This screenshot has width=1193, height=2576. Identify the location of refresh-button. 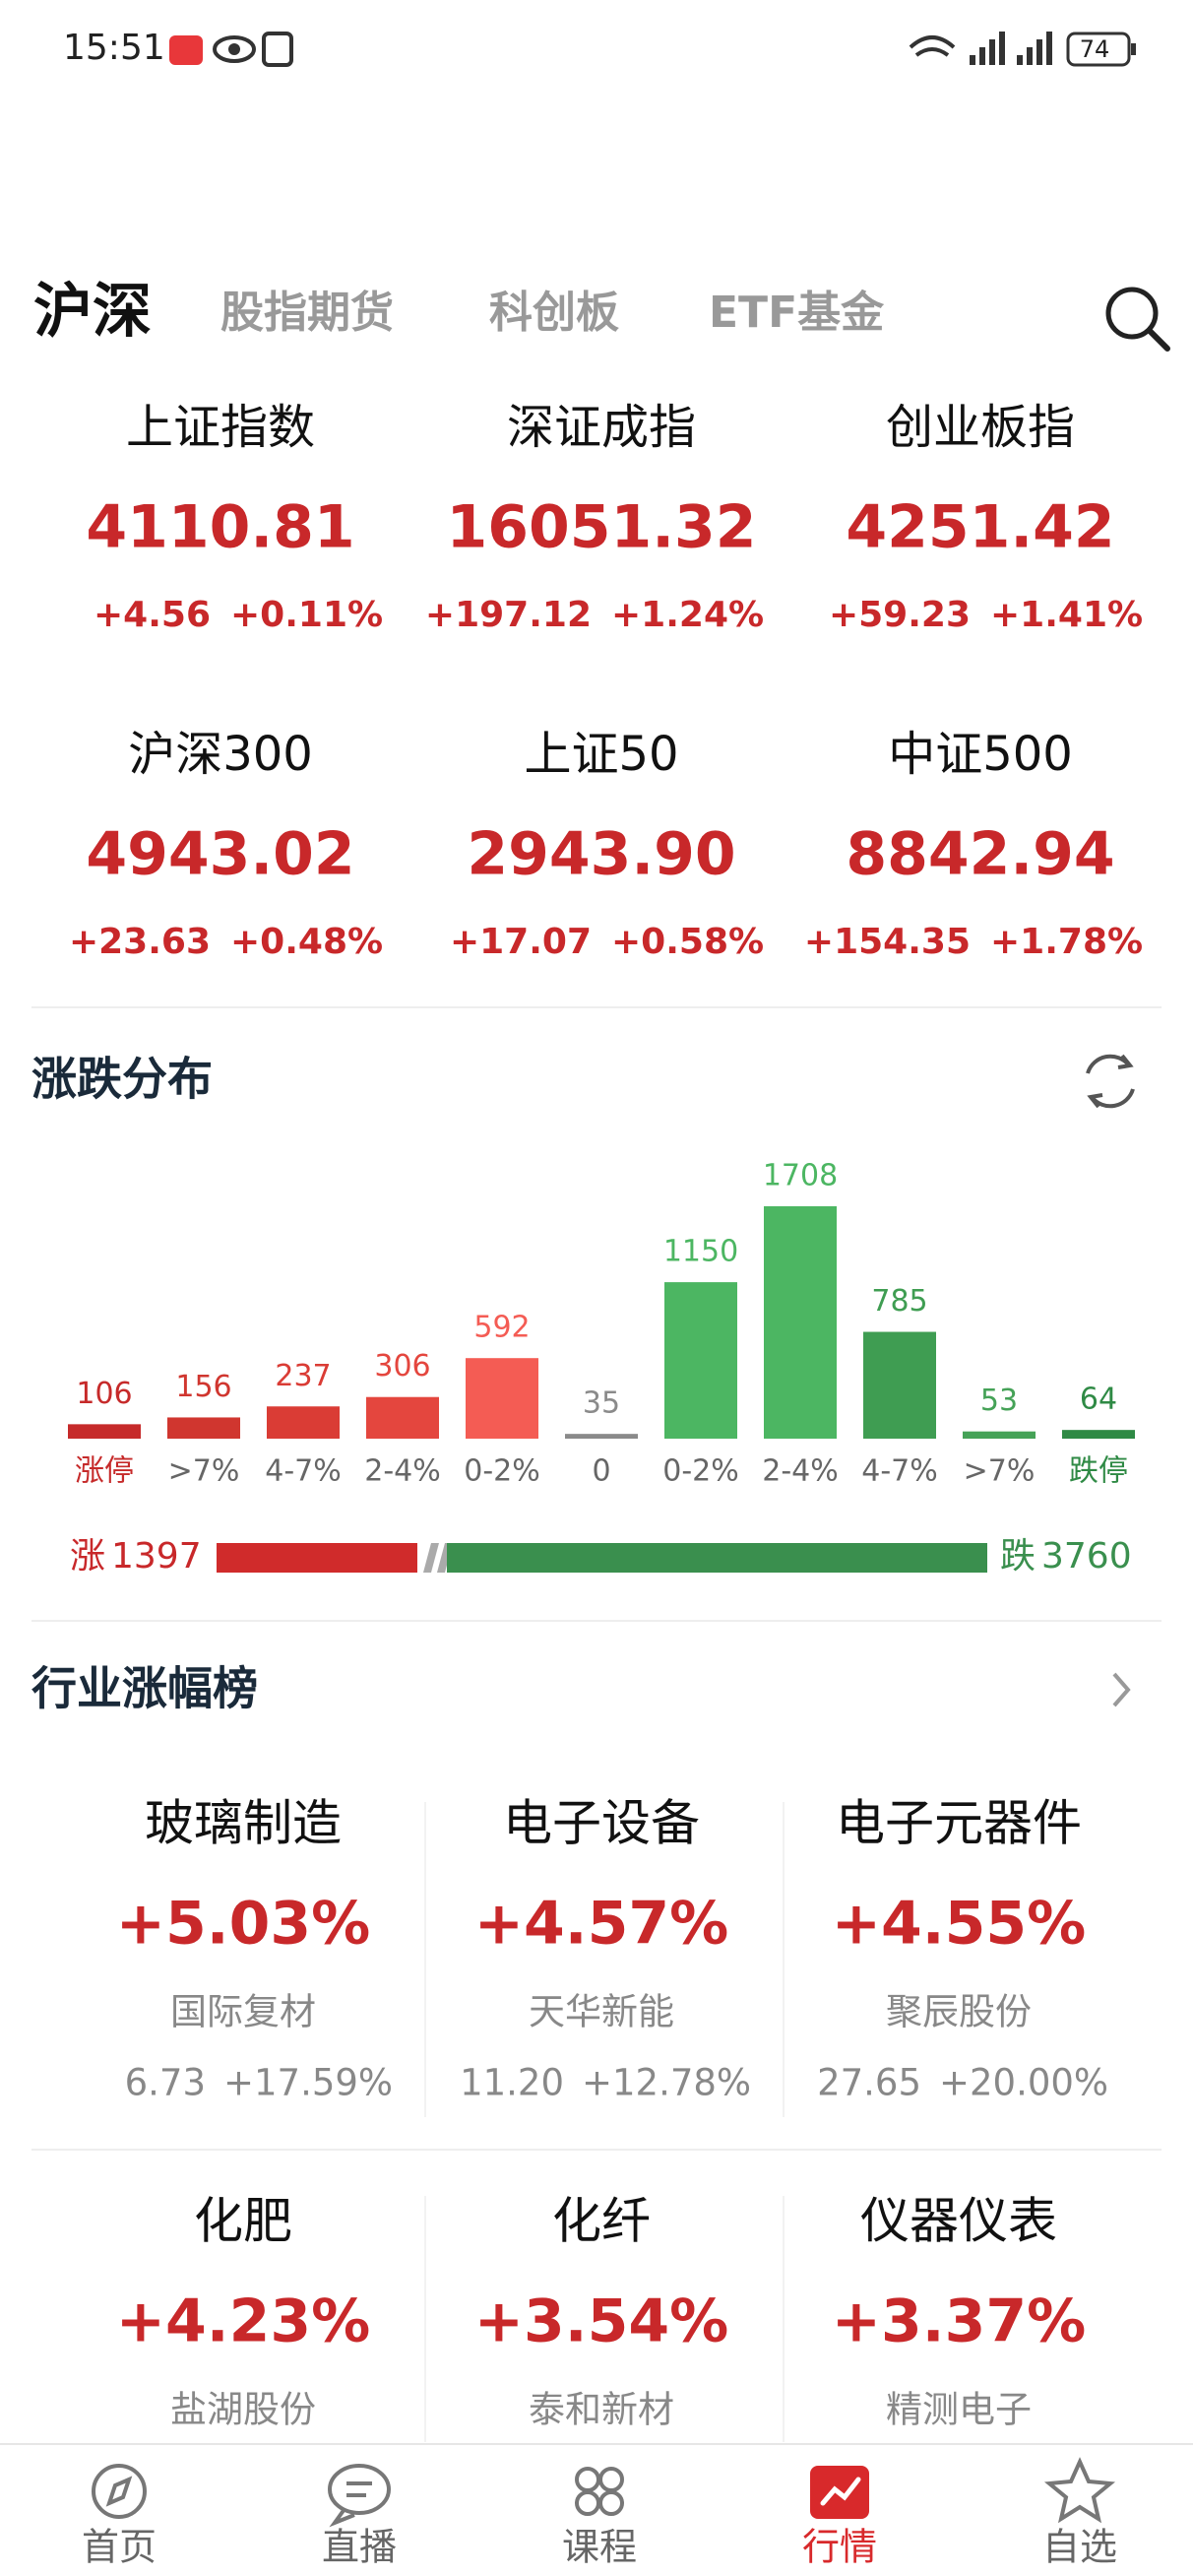
(1110, 1081).